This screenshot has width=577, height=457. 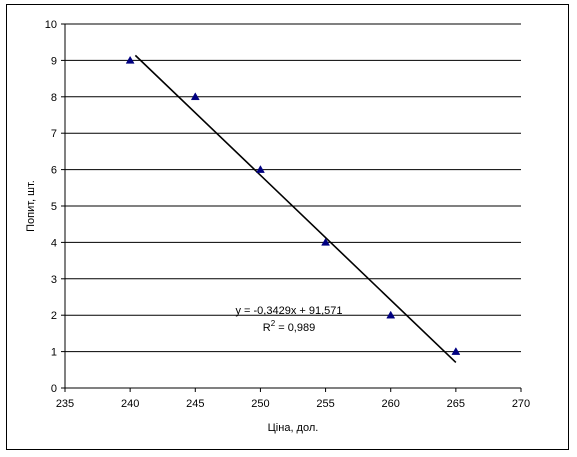 I want to click on r2-superscript: 2, so click(x=273, y=323).